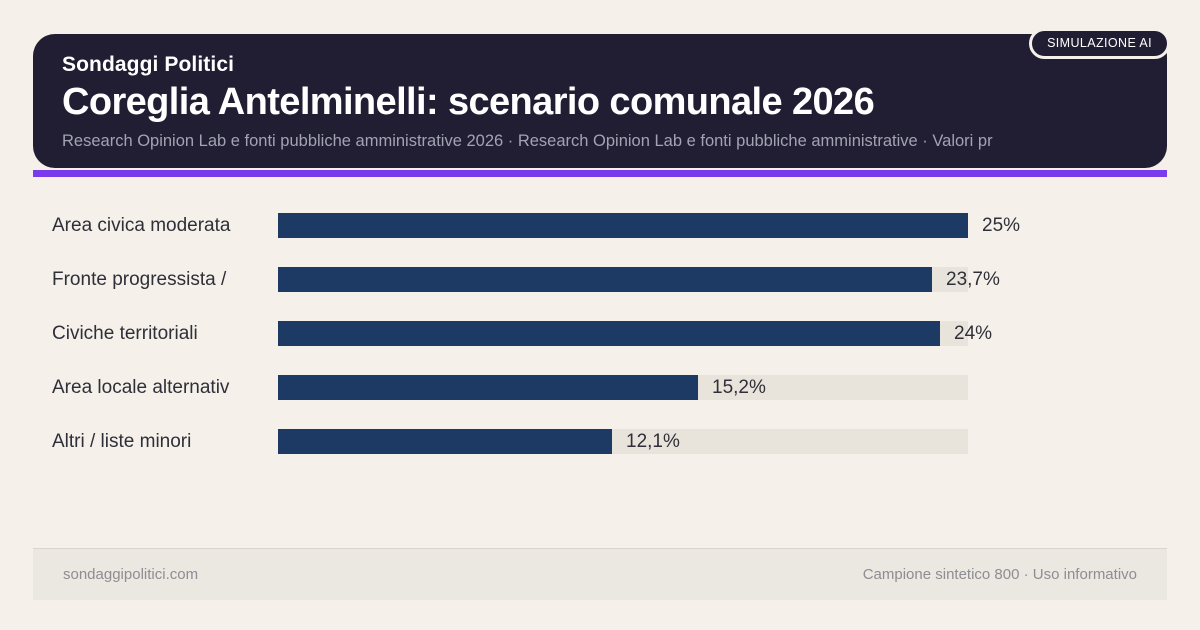  What do you see at coordinates (973, 333) in the screenshot?
I see `value-label: 24%` at bounding box center [973, 333].